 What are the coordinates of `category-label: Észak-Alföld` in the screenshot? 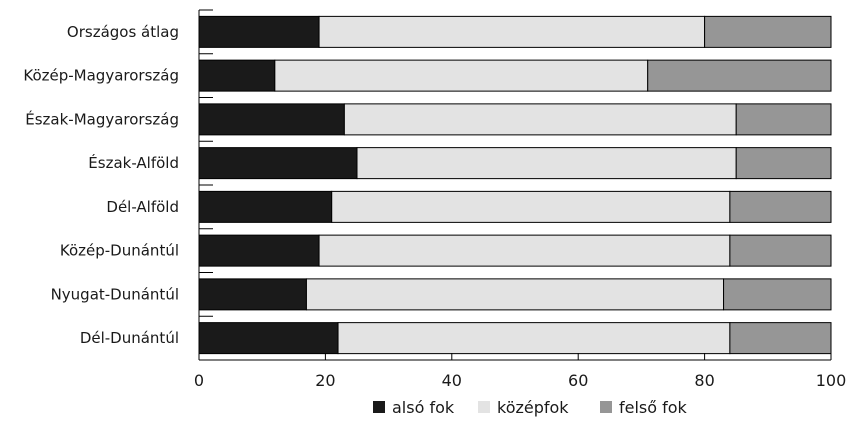 It's located at (133, 162).